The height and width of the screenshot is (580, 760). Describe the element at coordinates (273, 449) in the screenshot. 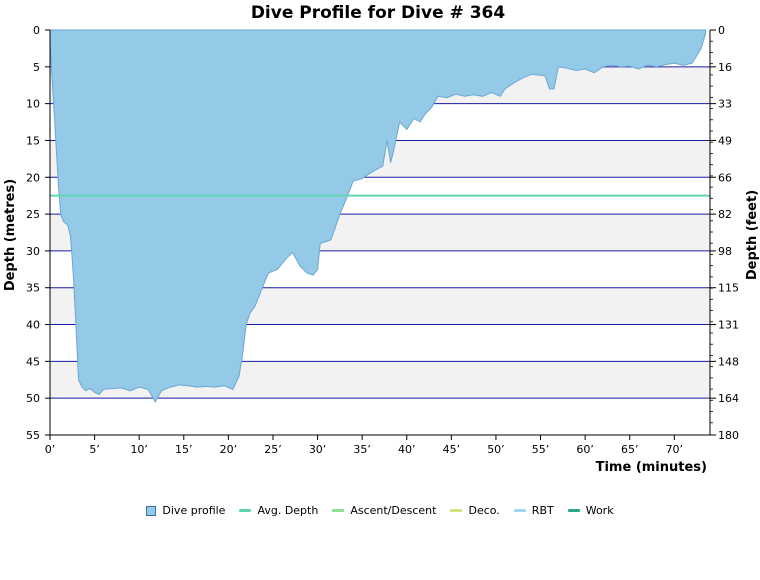

I see `x-tick-label: 25’` at that location.